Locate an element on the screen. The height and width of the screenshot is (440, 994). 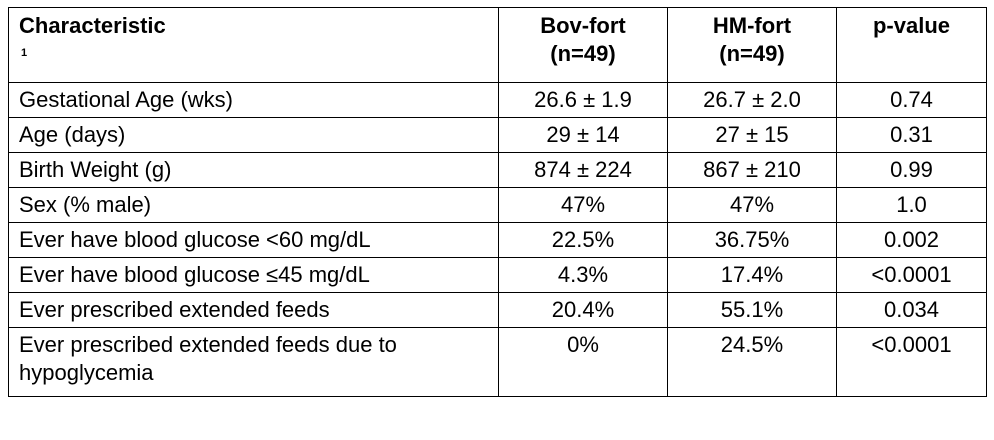
bov-fort-value: 874 ± 224 is located at coordinates (583, 170).